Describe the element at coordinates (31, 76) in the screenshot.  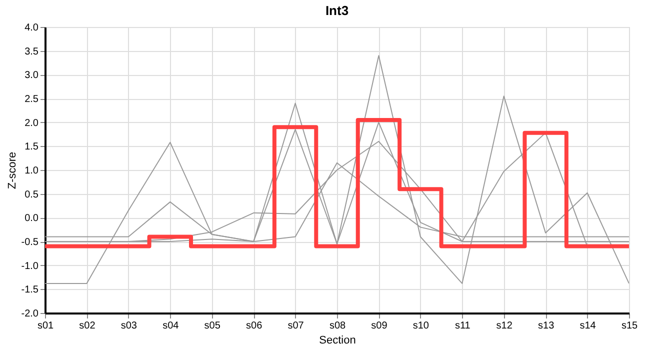
I see `y-tick-label: 3.0` at that location.